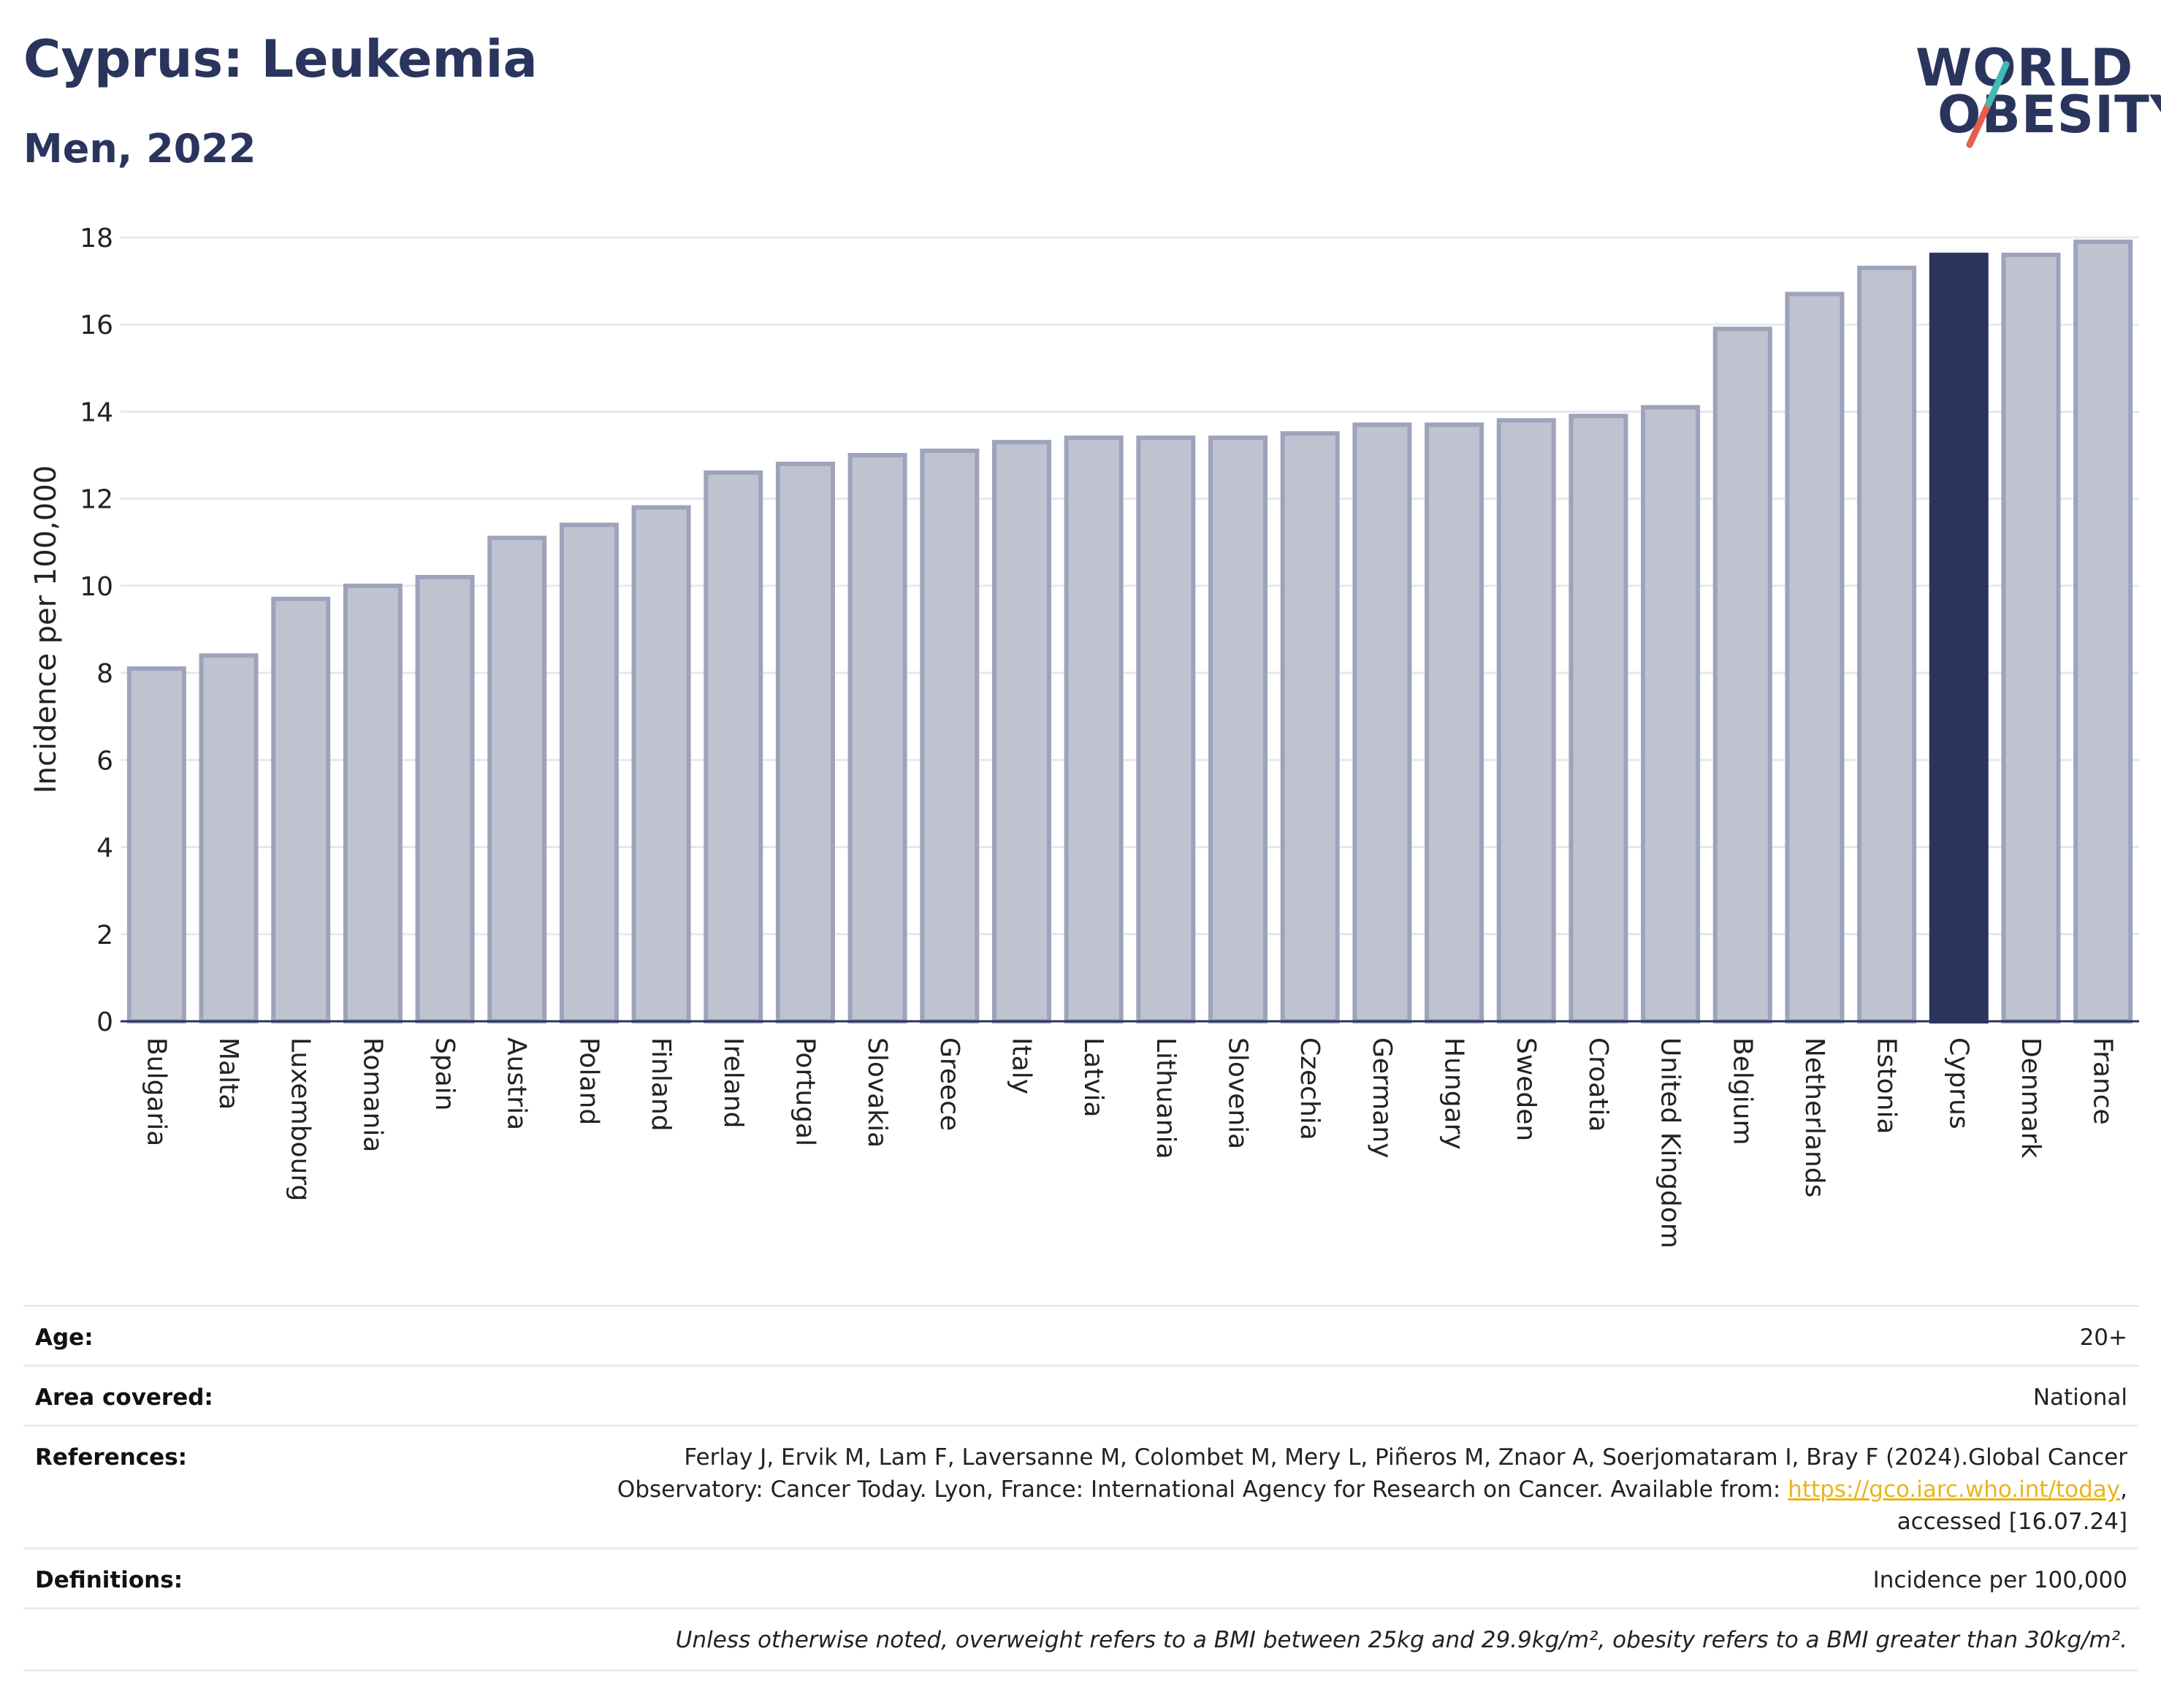  I want to click on x-tick-label: Hungary, so click(1454, 1093).